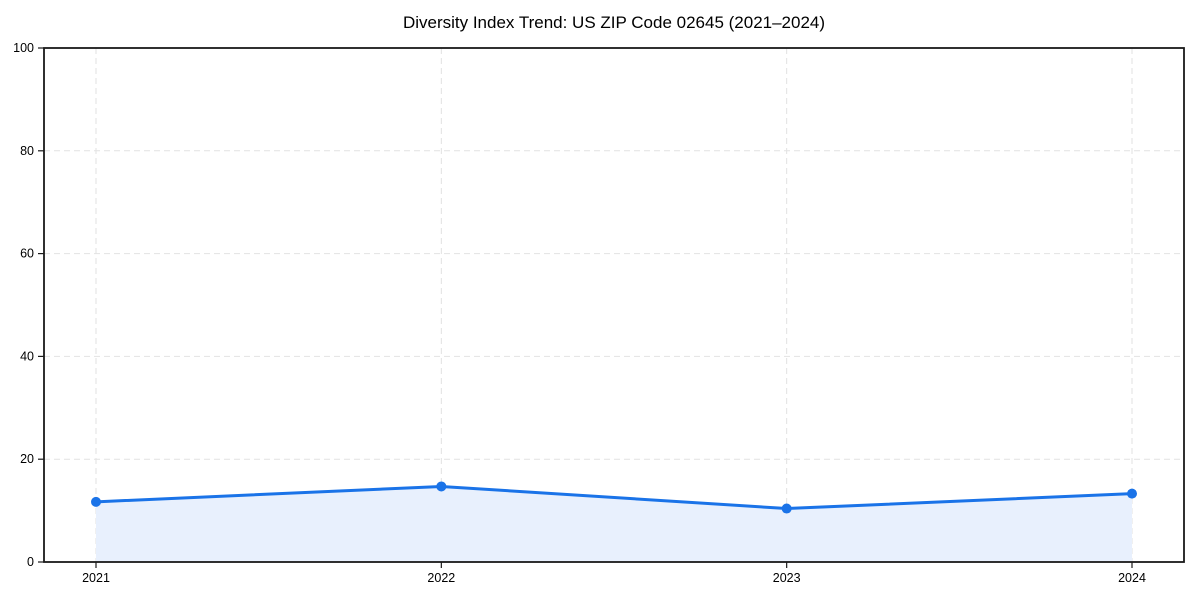  Describe the element at coordinates (441, 578) in the screenshot. I see `x-tick-label: 2022` at that location.